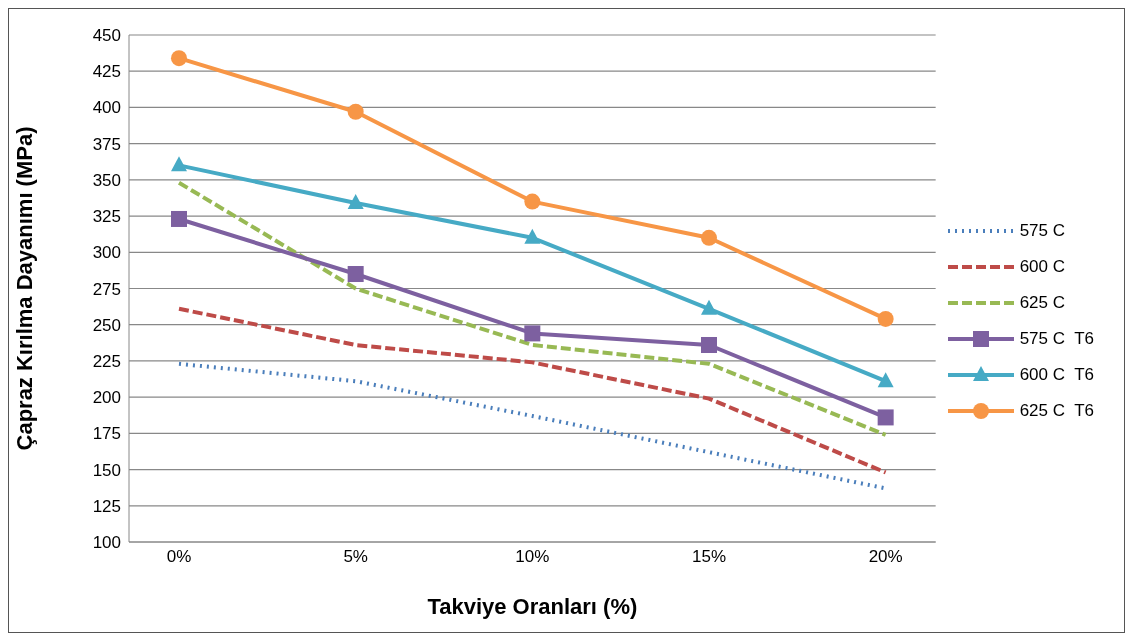  I want to click on x-tick-label: 15%, so click(709, 557).